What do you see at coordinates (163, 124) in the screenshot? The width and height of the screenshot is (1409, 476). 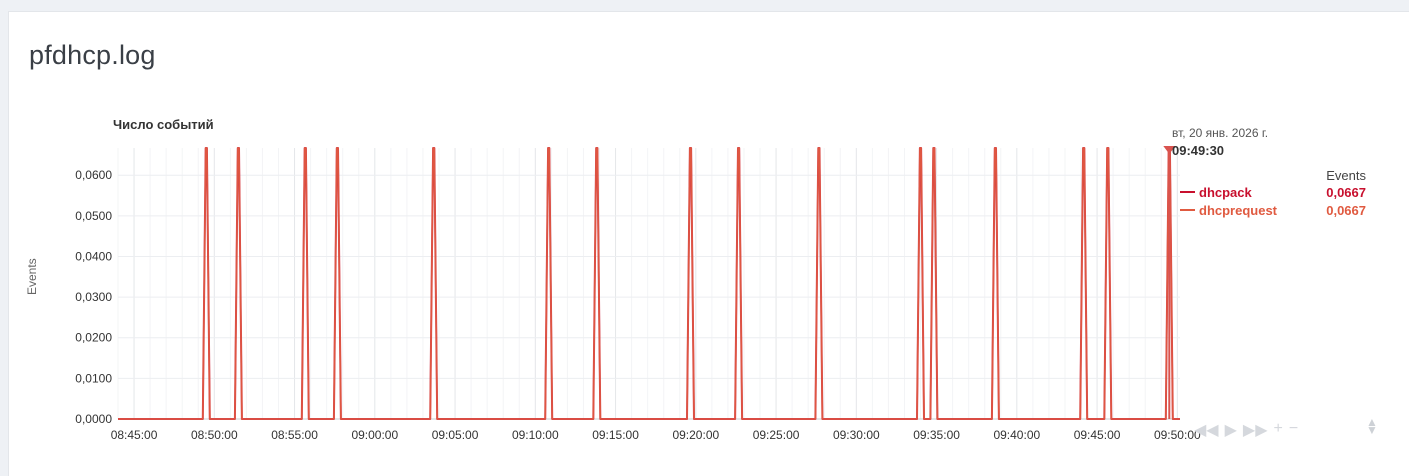 I see `chart-title: Число событий` at bounding box center [163, 124].